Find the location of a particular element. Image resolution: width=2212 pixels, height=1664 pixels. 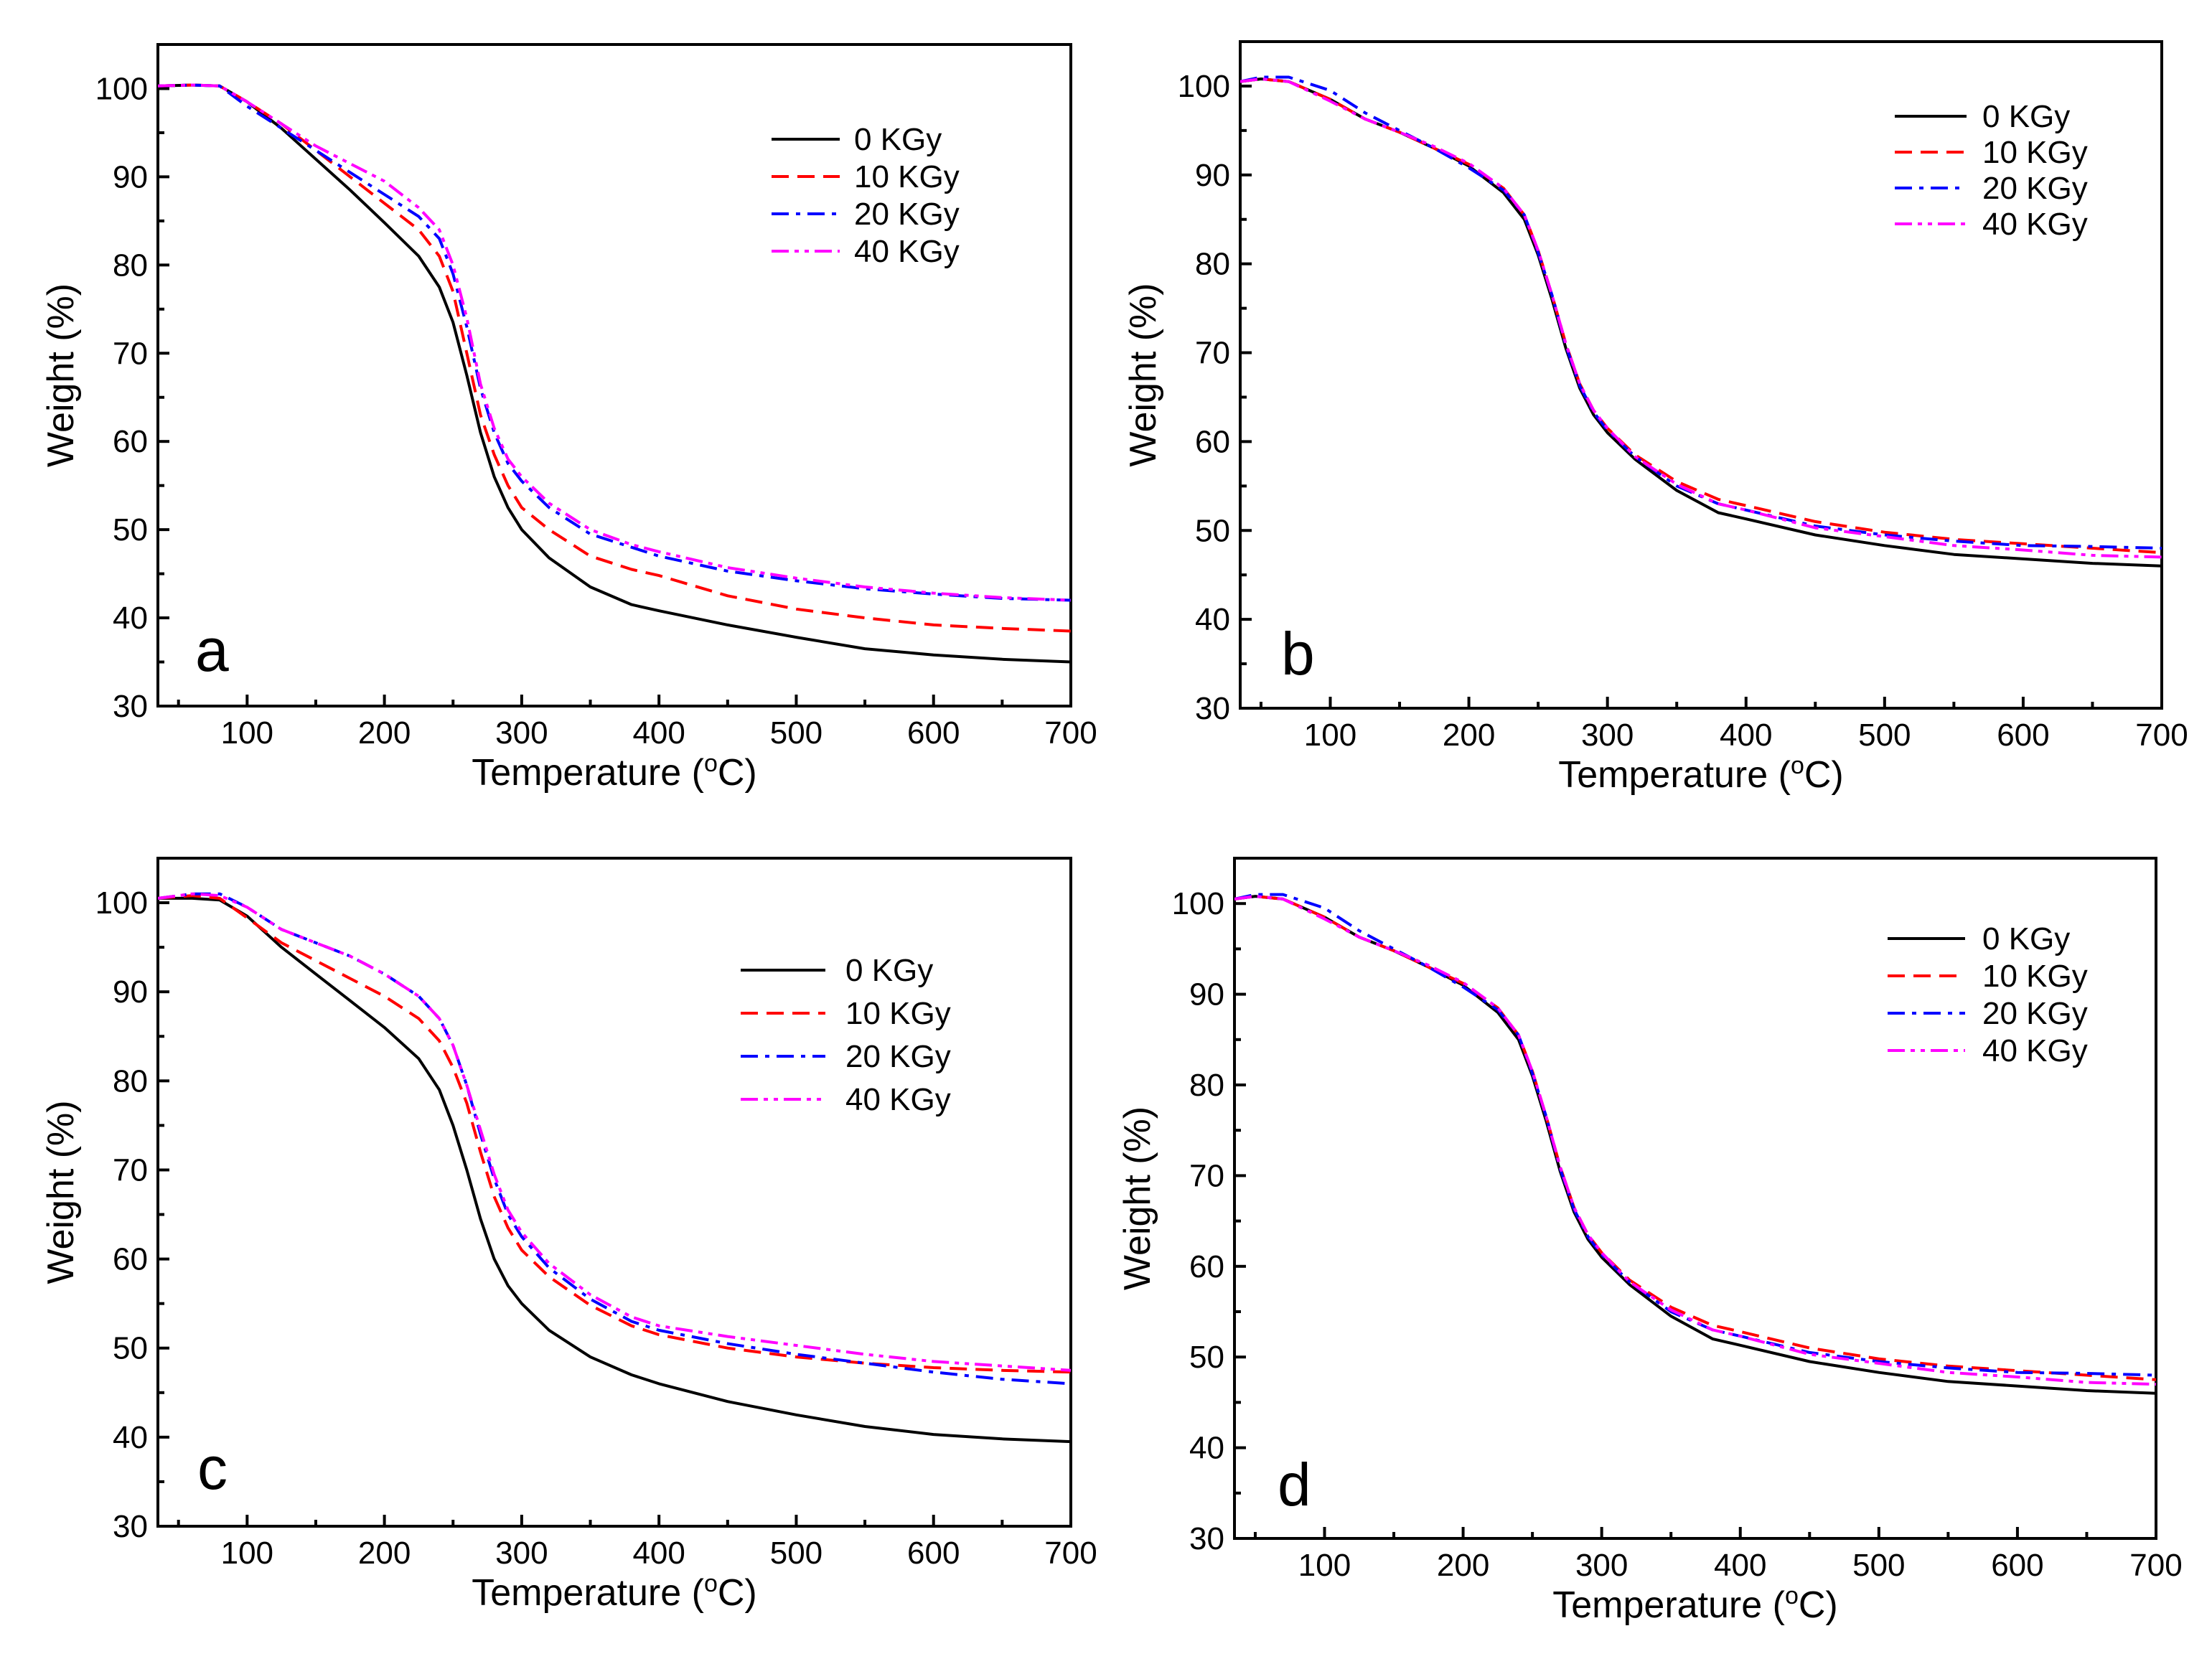

series-line-0-kgy is located at coordinates (614, 1170).